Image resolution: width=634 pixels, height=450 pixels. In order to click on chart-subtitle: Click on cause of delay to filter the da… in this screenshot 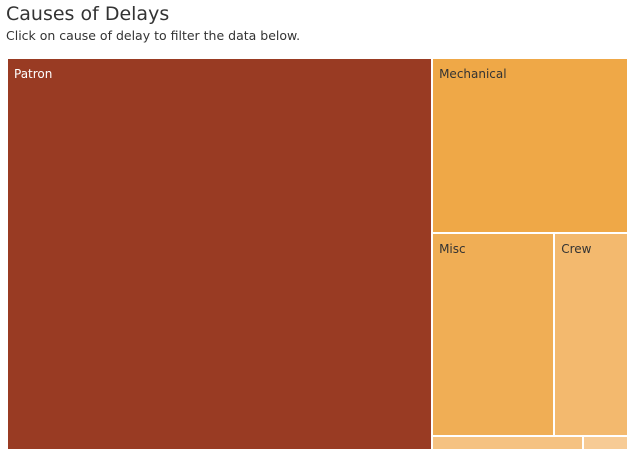, I will do `click(153, 35)`.